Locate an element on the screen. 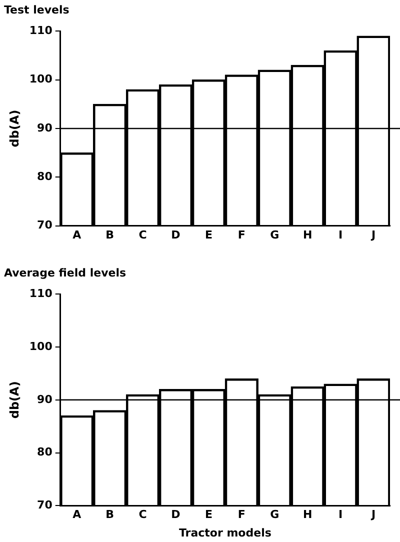 The width and height of the screenshot is (400, 542). chart-title: Average field levels is located at coordinates (65, 273).